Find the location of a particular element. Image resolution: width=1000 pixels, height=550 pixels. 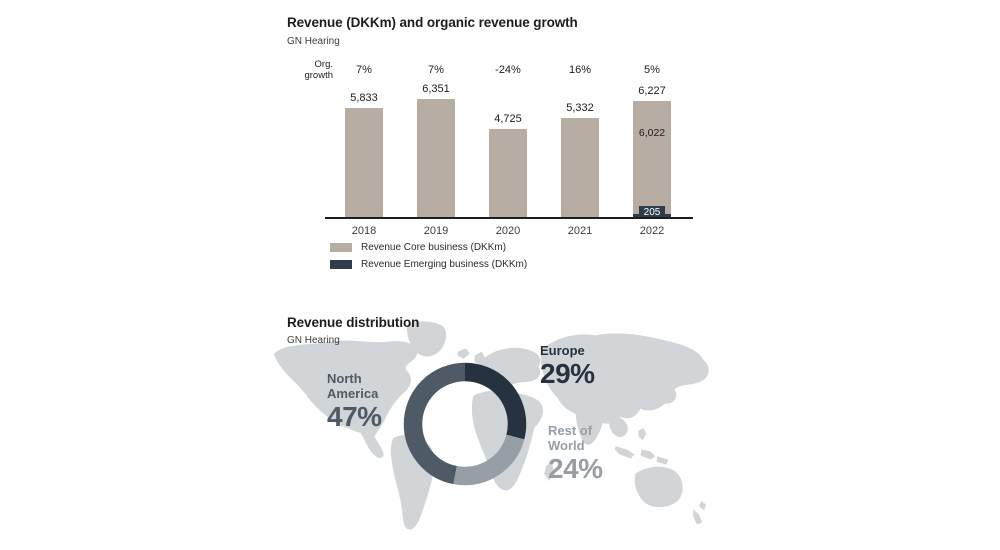

region-name-europe: Europe is located at coordinates (562, 350).